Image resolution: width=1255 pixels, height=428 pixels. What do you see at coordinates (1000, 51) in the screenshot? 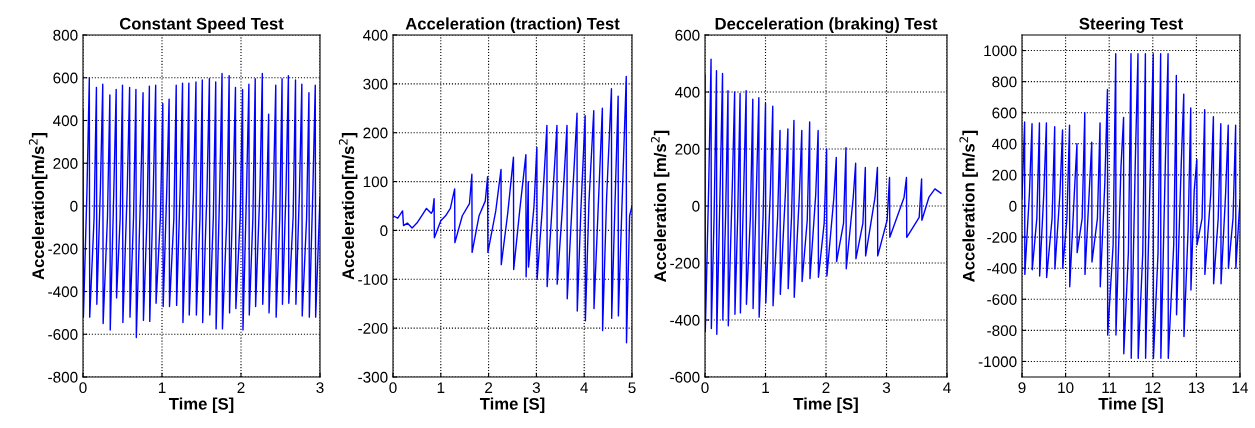
I see `y-tick-label: 1000` at bounding box center [1000, 51].